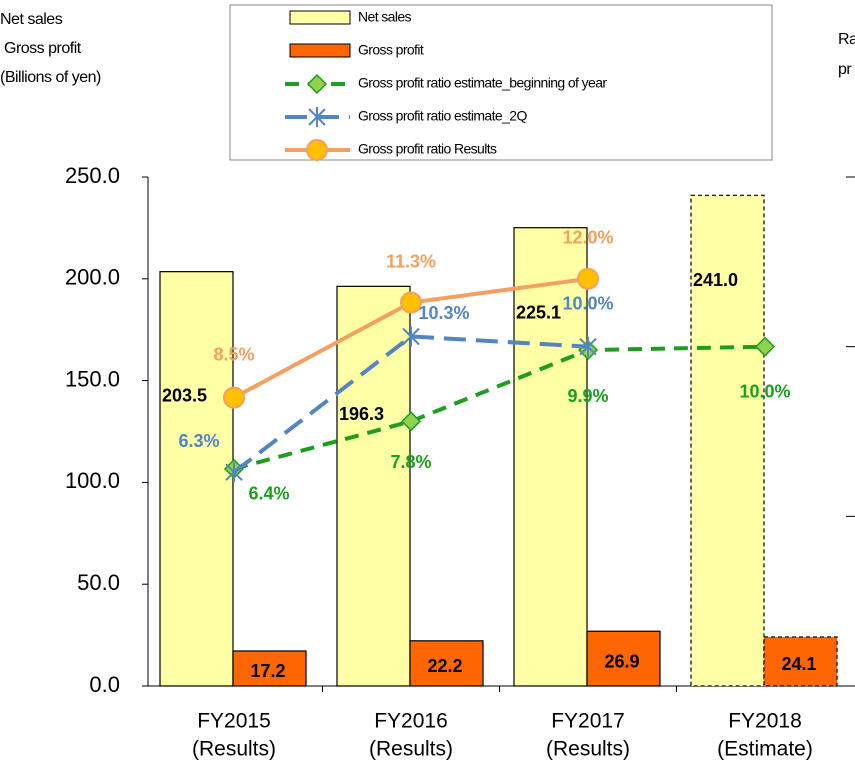 This screenshot has width=855, height=774. Describe the element at coordinates (715, 280) in the screenshot. I see `data-label: 241.0` at that location.